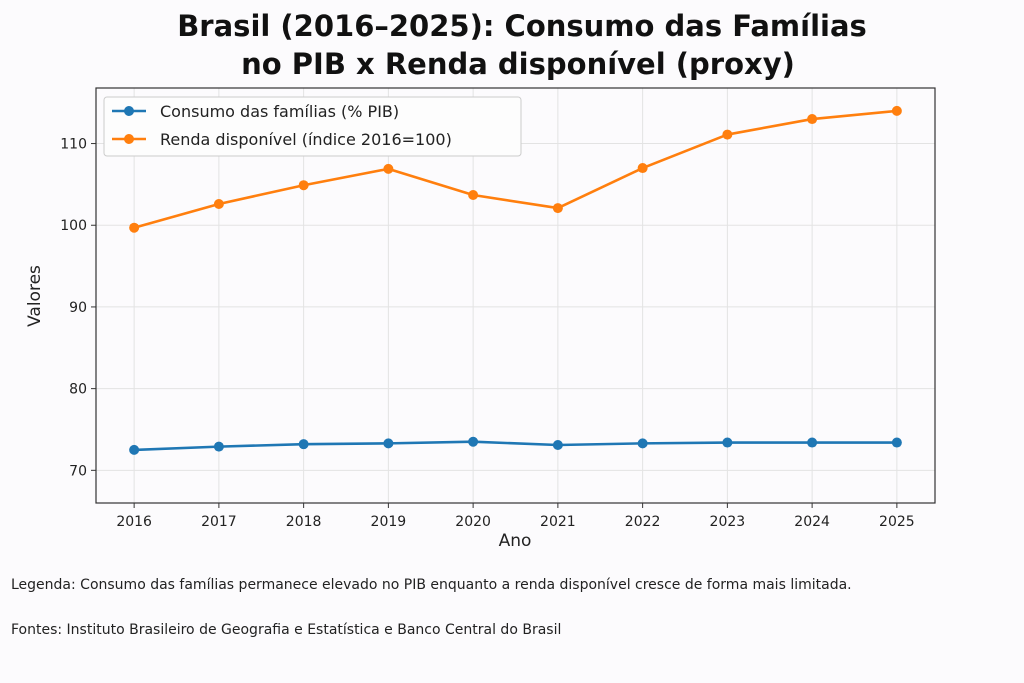 This screenshot has width=1024, height=683. What do you see at coordinates (515, 541) in the screenshot?
I see `x-axis-label: Ano` at bounding box center [515, 541].